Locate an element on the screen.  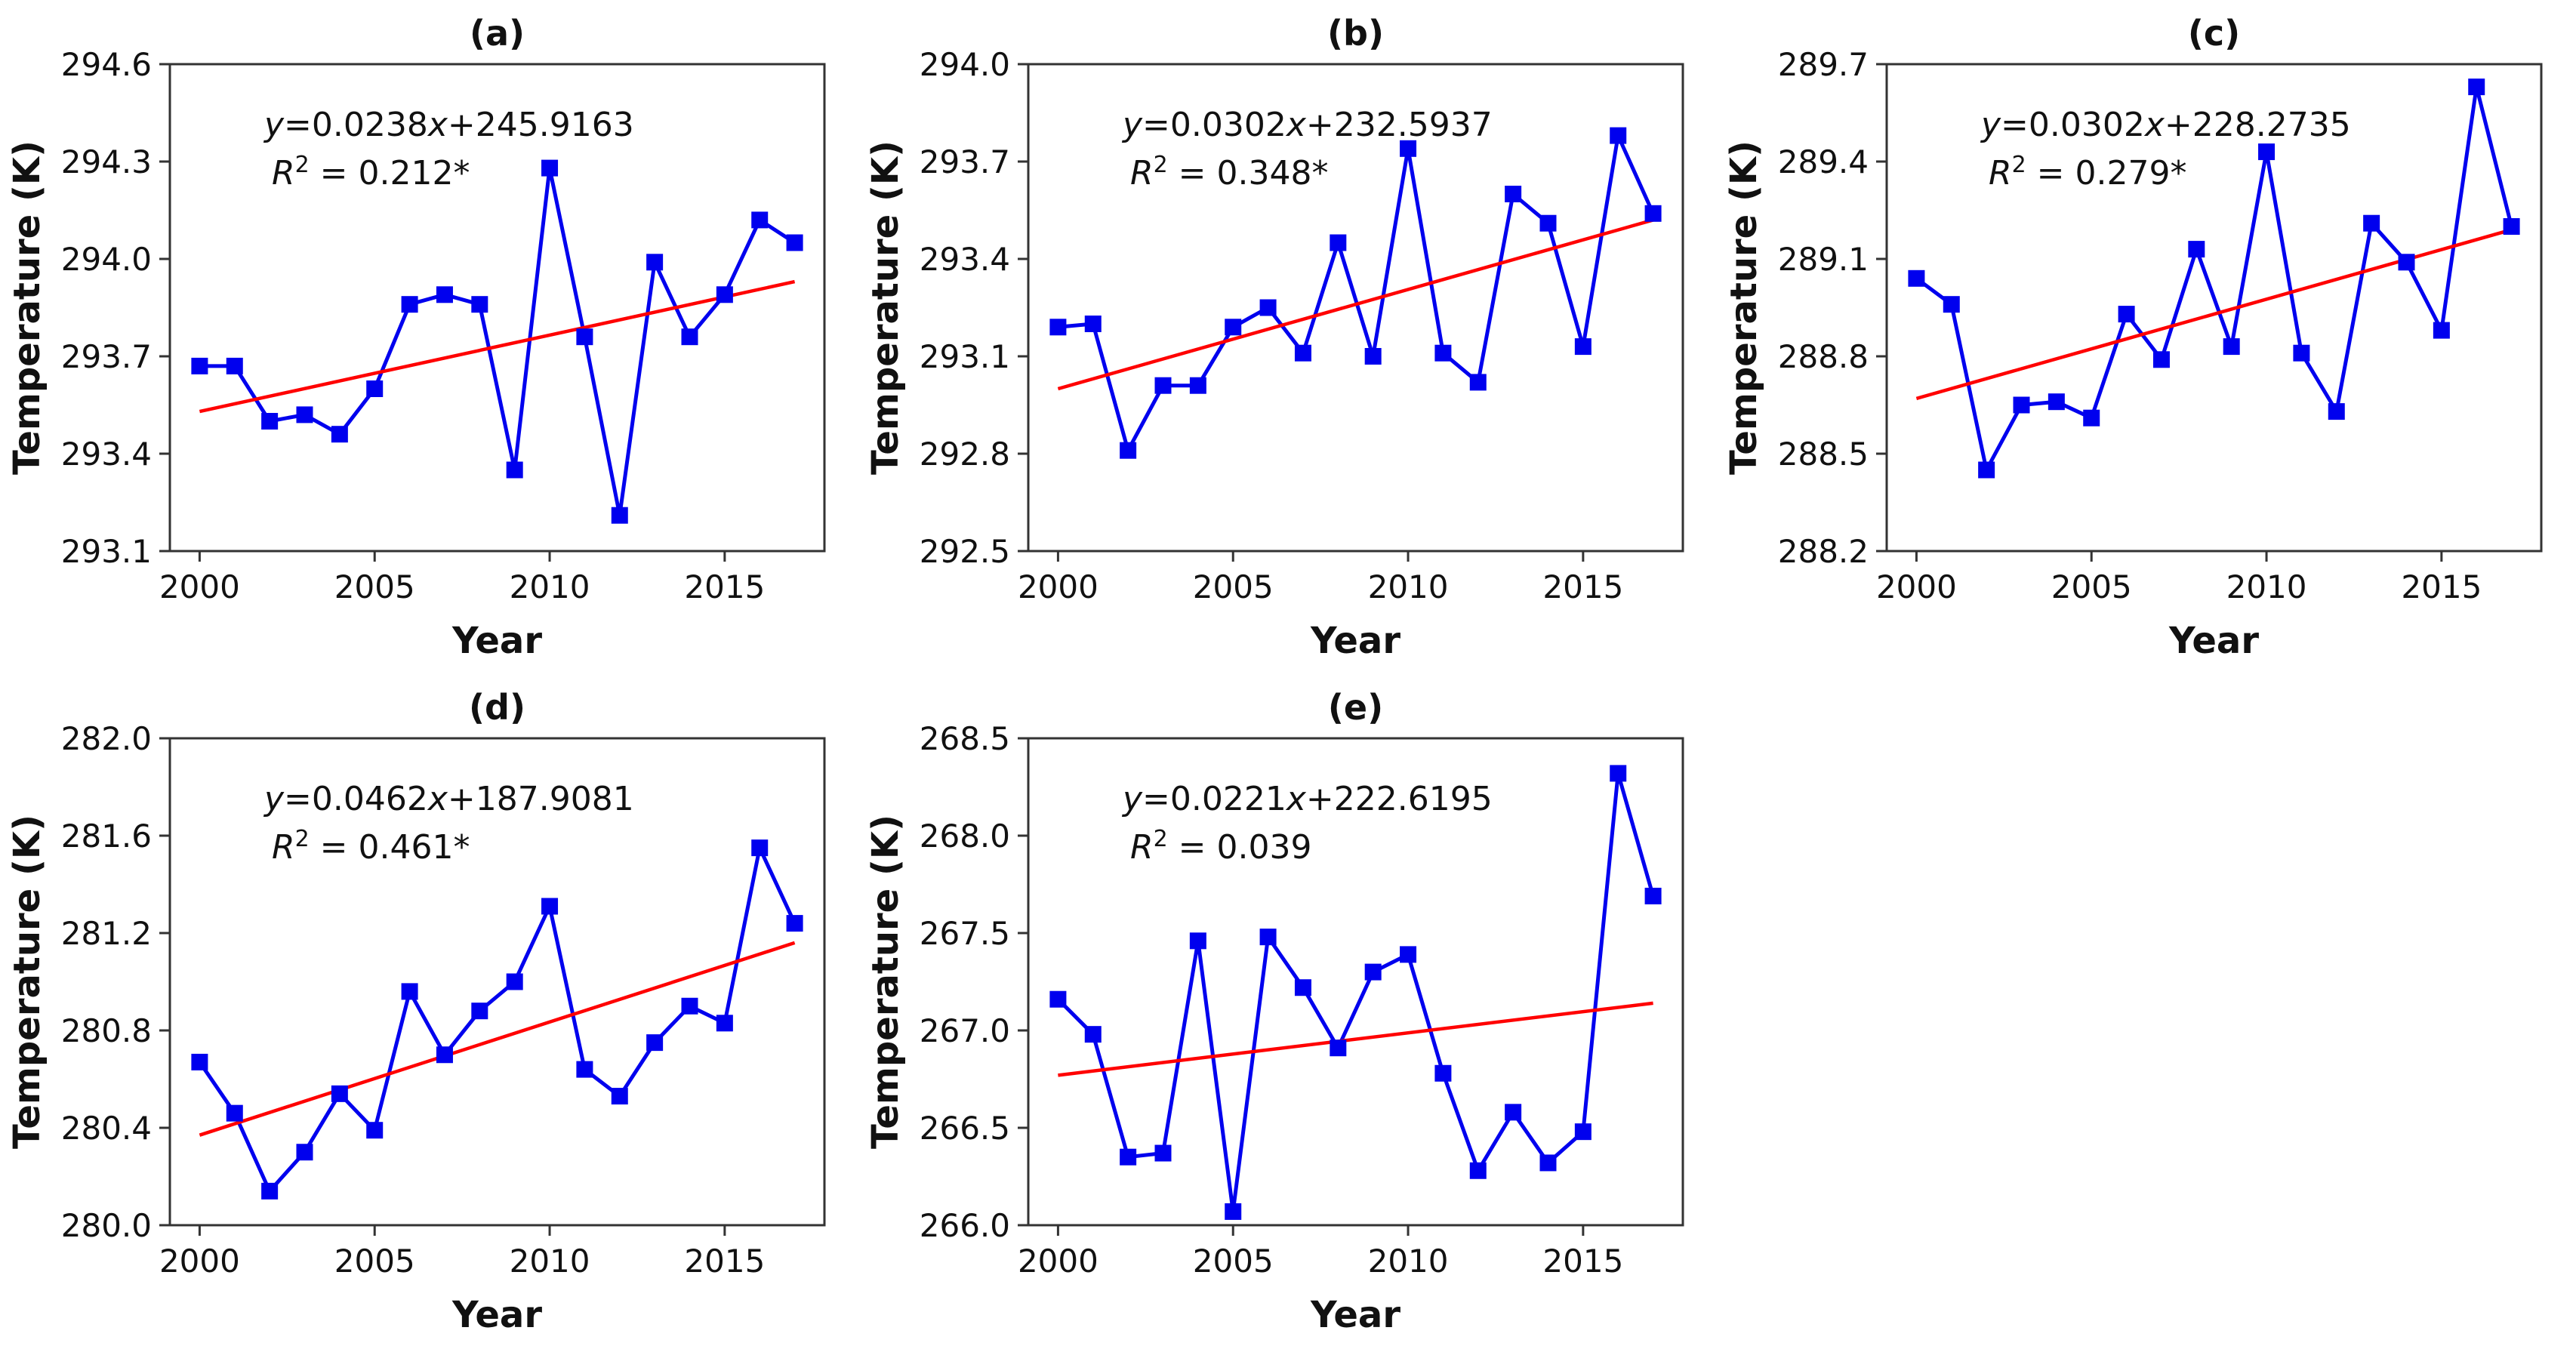
y-tick-label: 267.5 is located at coordinates (965, 933).